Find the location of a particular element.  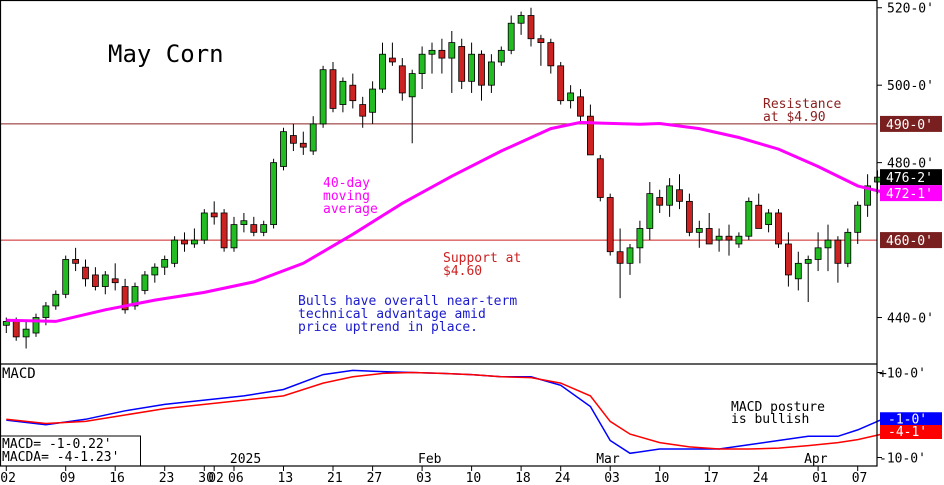

x-period-label: 2025 is located at coordinates (245, 459).